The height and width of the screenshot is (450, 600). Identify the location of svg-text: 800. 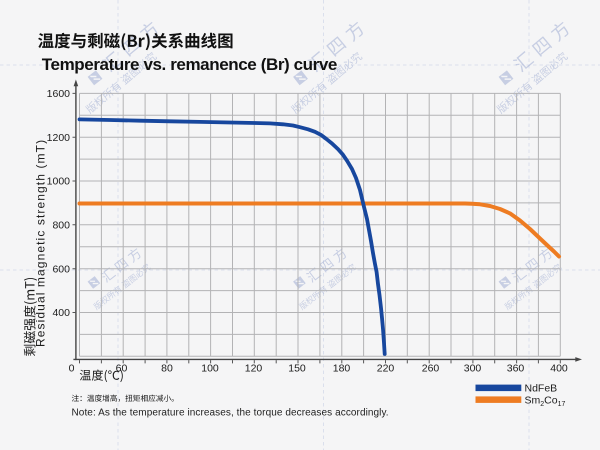
(61, 226).